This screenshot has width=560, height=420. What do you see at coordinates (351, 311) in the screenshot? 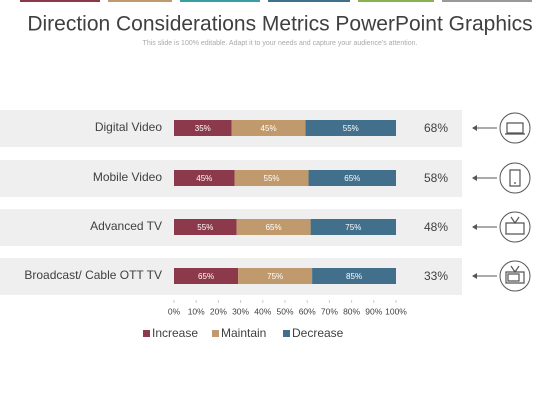
I see `x-tick-label: 80%` at bounding box center [351, 311].